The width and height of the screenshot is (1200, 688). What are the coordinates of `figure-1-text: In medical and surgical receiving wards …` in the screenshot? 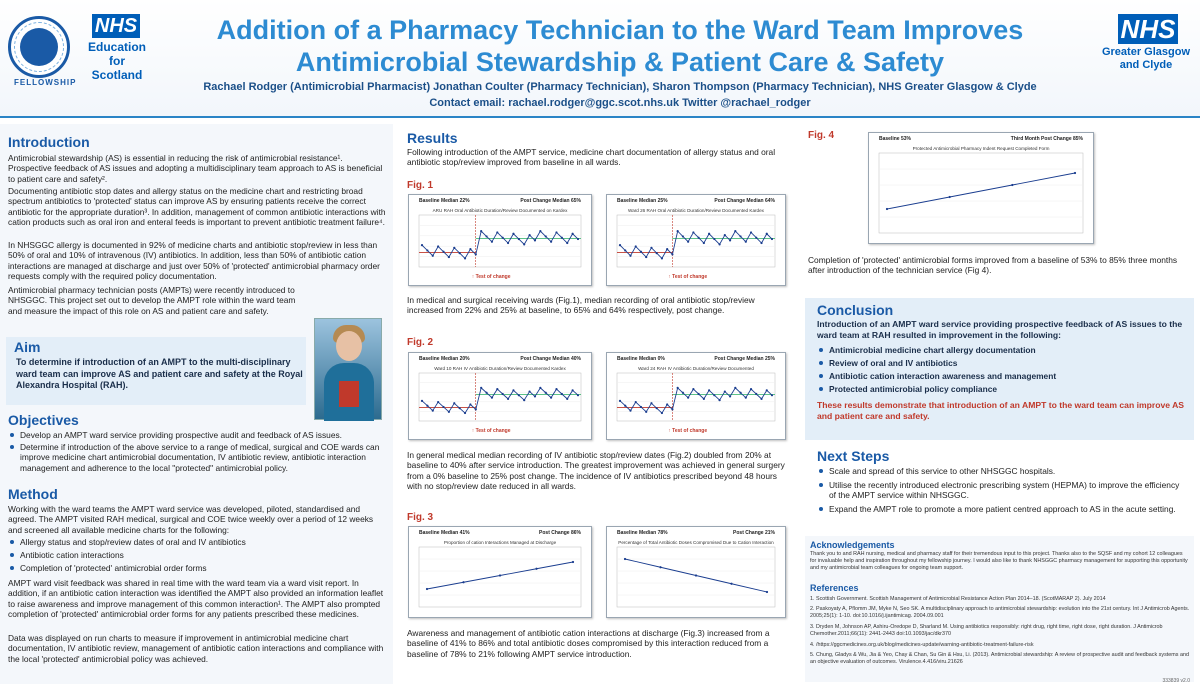 It's located at (581, 305).